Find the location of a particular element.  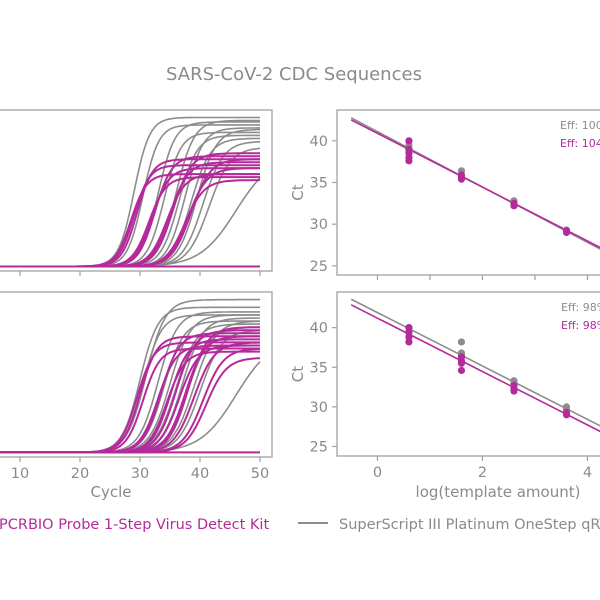

chart-title: SARS-CoV-2 CDC Sequences is located at coordinates (294, 74).